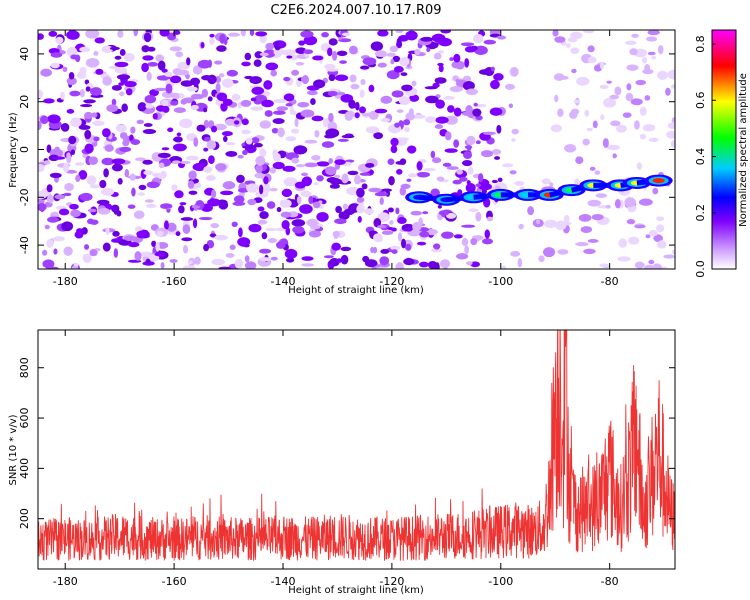  I want to click on x-tick-label: -80, so click(610, 281).